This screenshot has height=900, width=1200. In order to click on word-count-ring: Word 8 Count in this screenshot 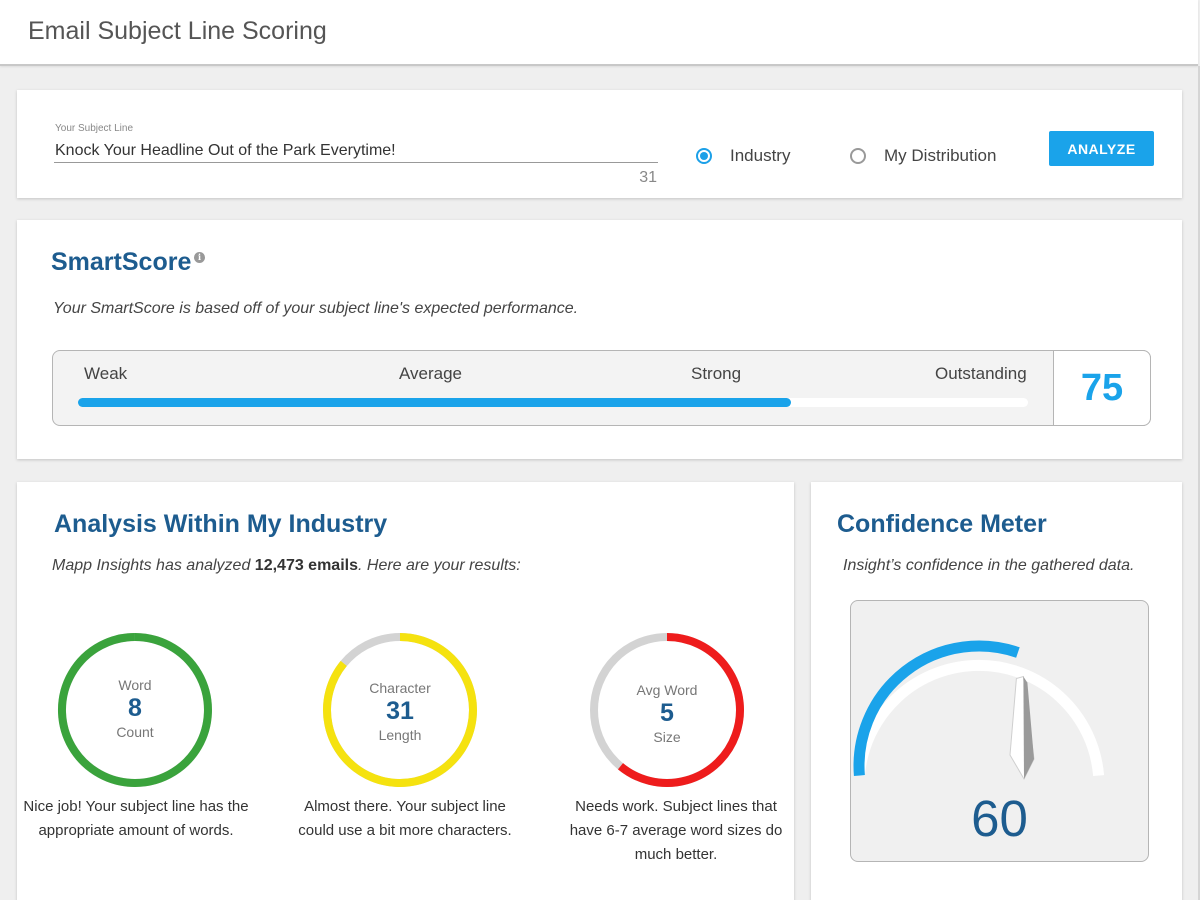, I will do `click(135, 710)`.